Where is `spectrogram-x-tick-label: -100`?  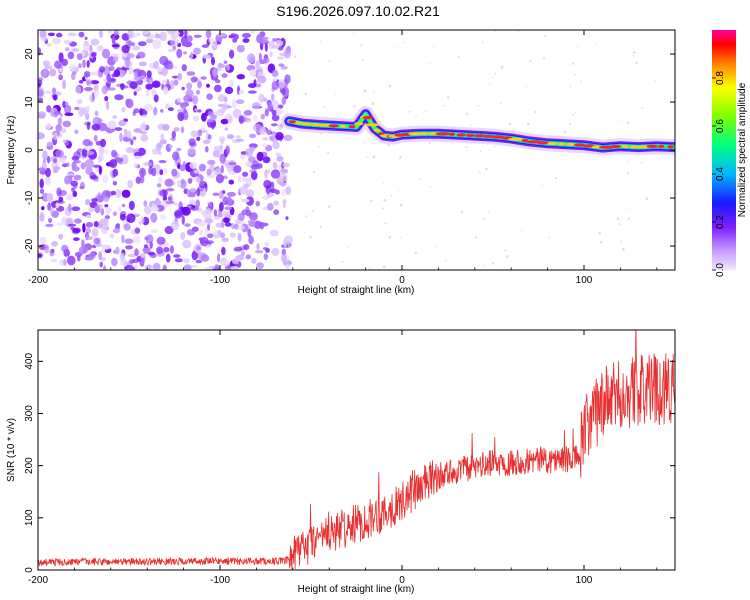 spectrogram-x-tick-label: -100 is located at coordinates (220, 280).